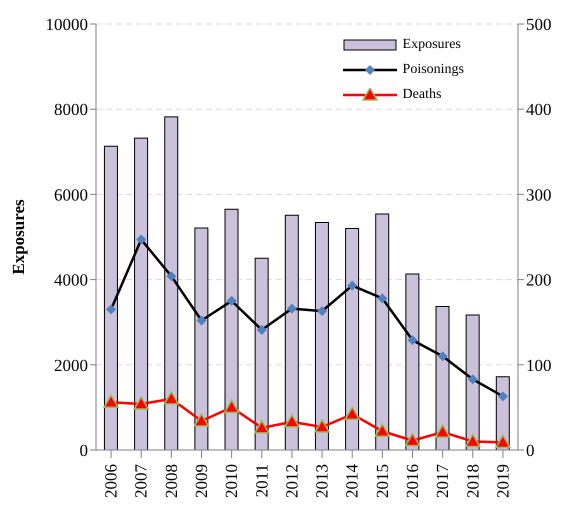 This screenshot has height=508, width=576. I want to click on y2-tick-label: 500, so click(539, 24).